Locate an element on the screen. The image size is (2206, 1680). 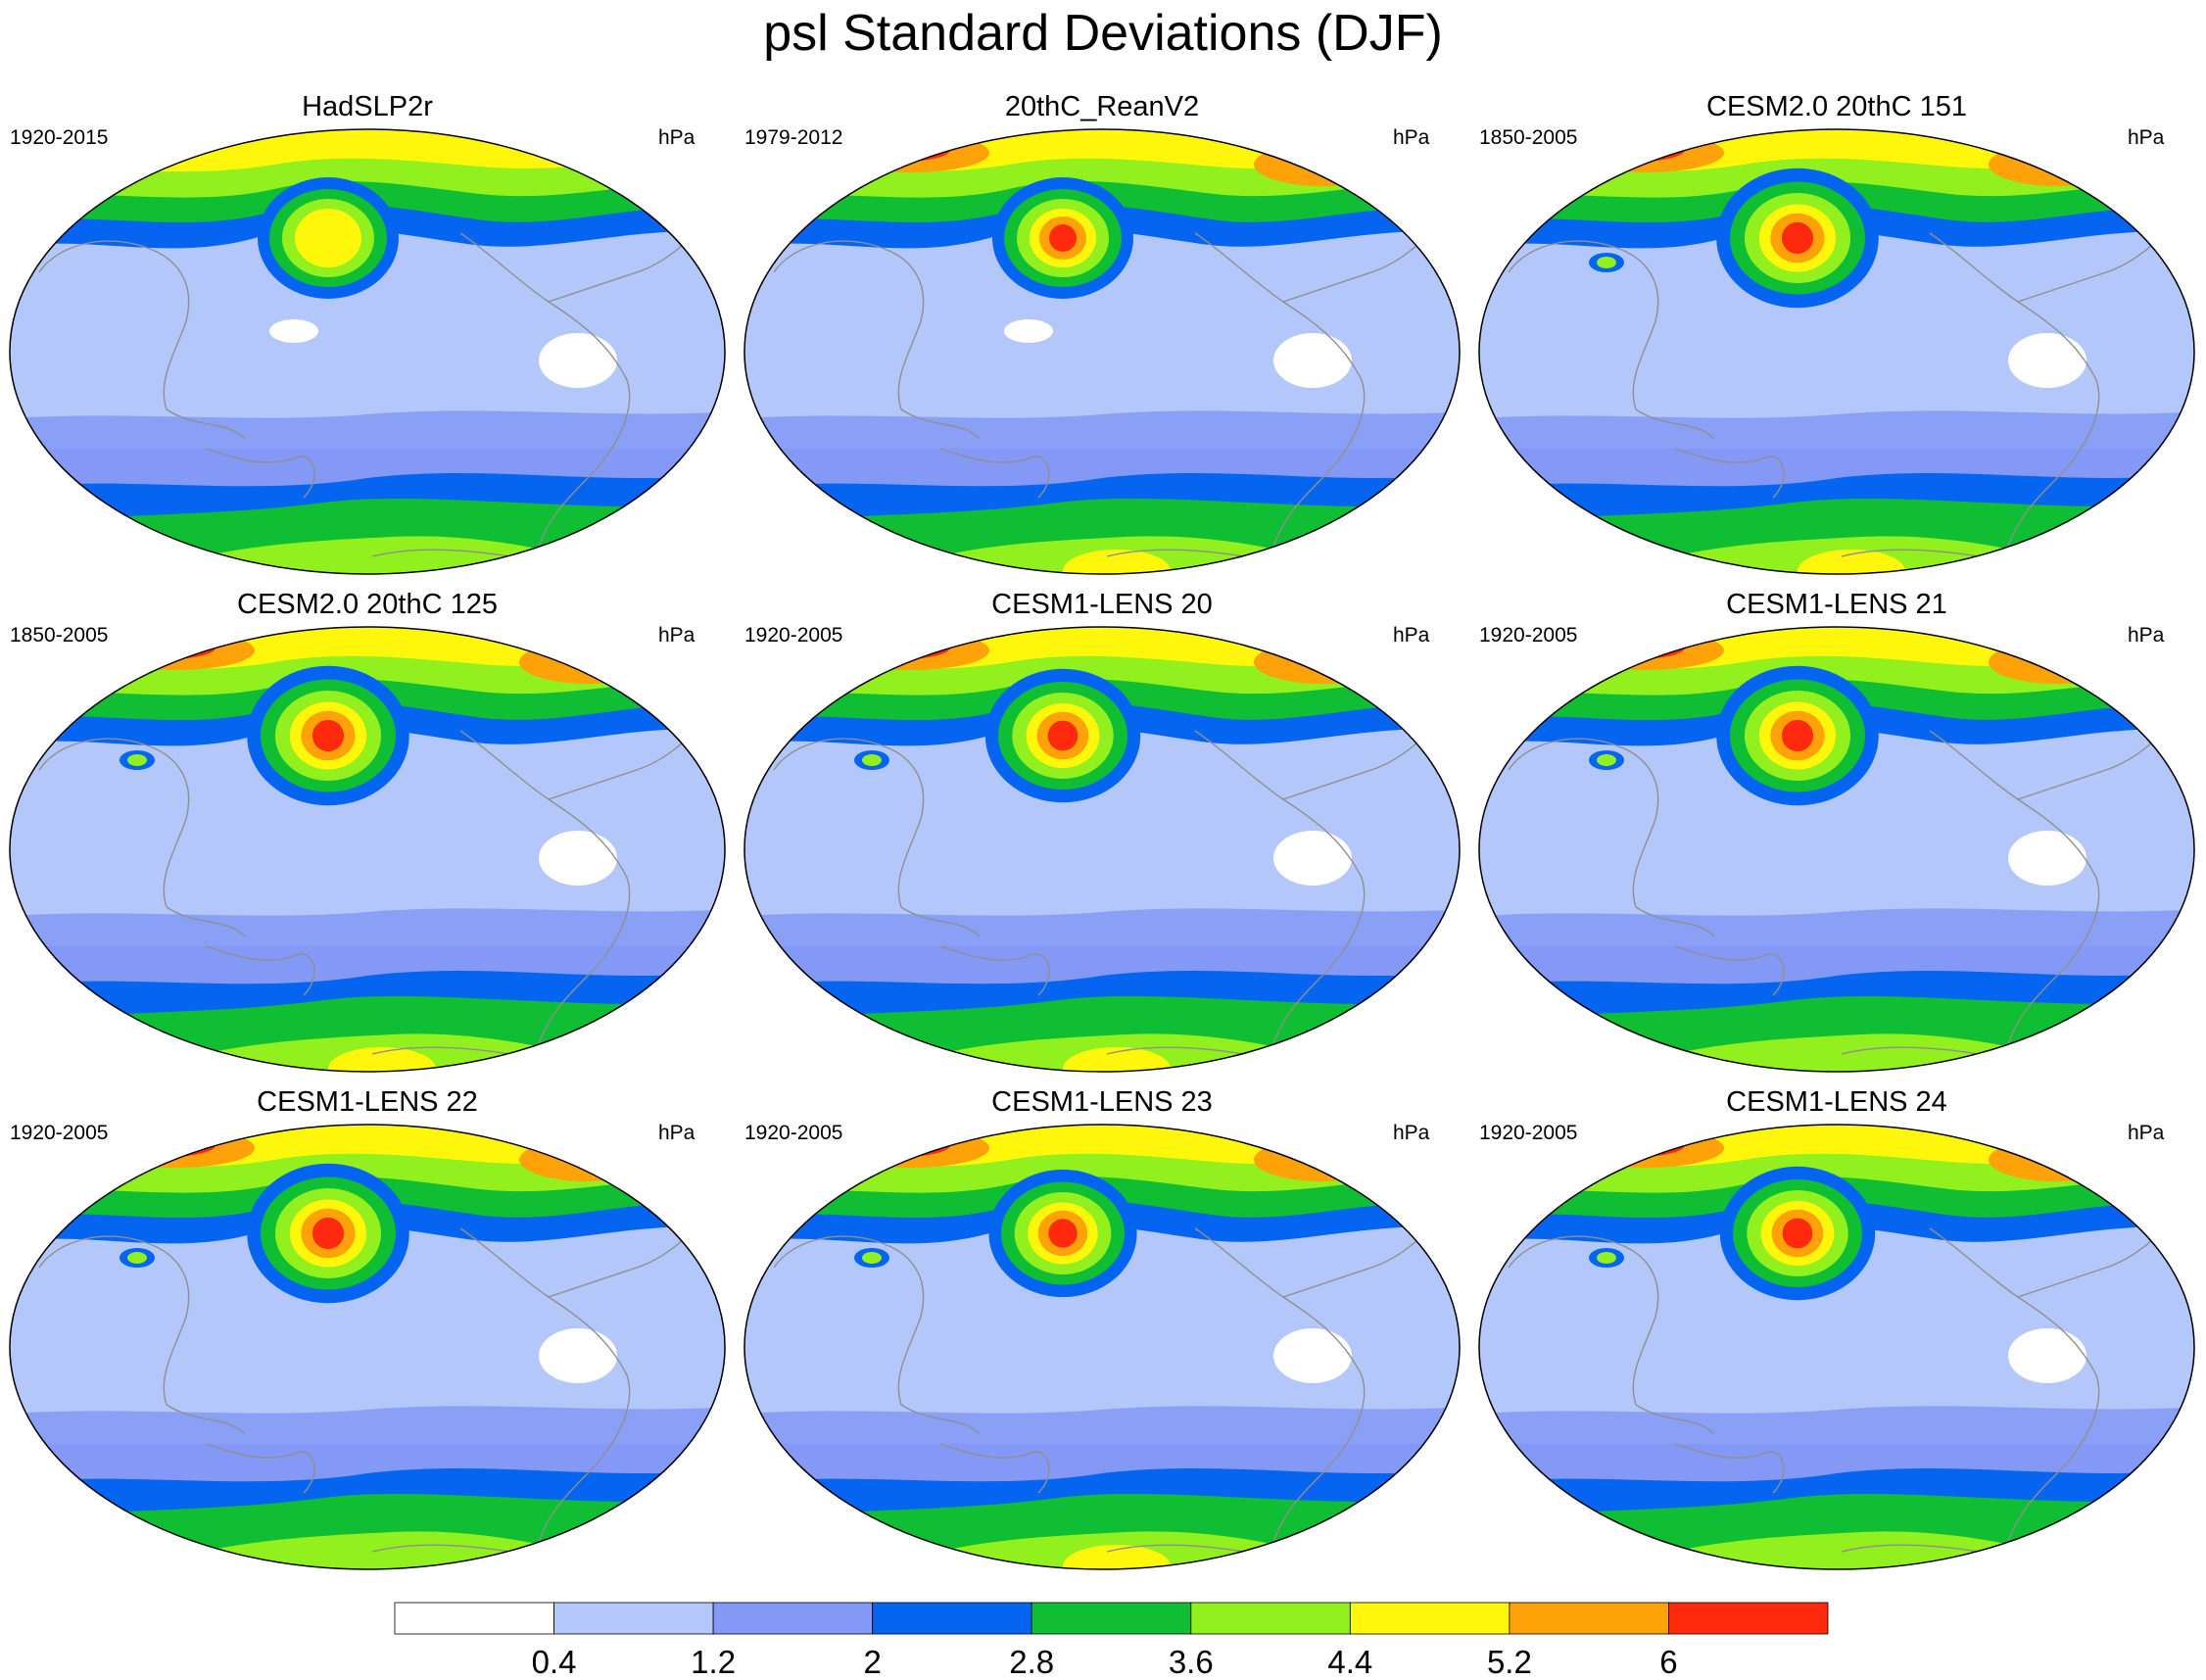
panel-years: 1979-2012 is located at coordinates (793, 137).